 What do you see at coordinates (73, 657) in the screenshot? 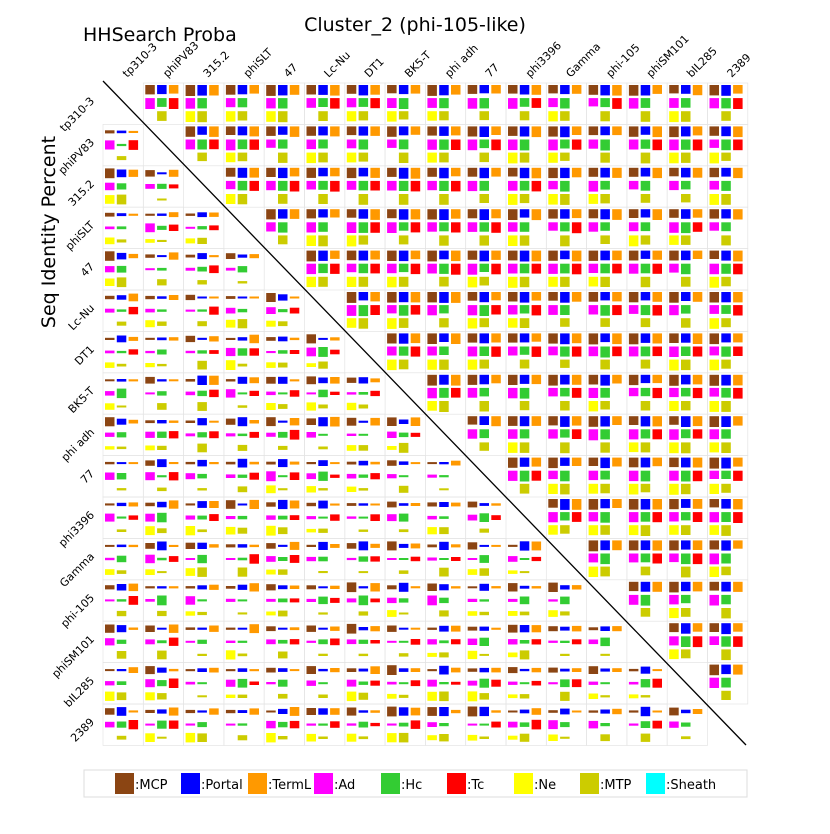
I see `row-label: phiSM101` at bounding box center [73, 657].